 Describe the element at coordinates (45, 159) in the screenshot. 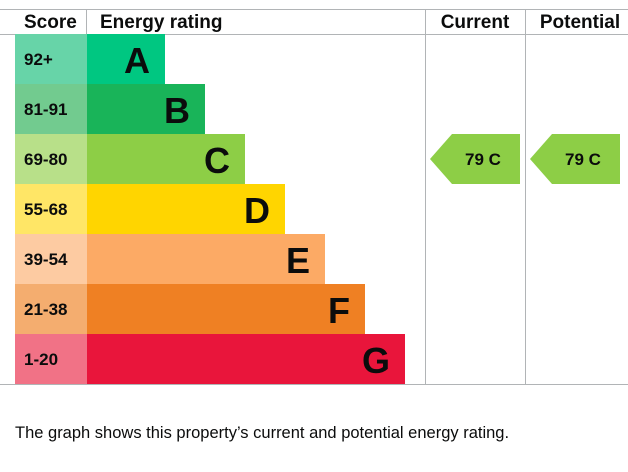

I see `score-label-c: 69-80` at that location.